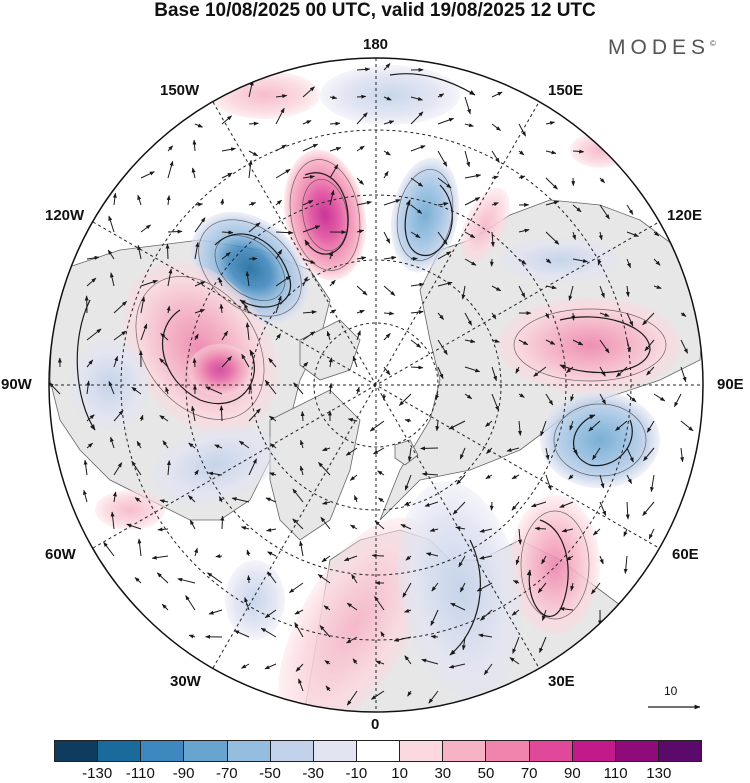  What do you see at coordinates (572, 773) in the screenshot?
I see `colorbar-tick-label: 90` at bounding box center [572, 773].